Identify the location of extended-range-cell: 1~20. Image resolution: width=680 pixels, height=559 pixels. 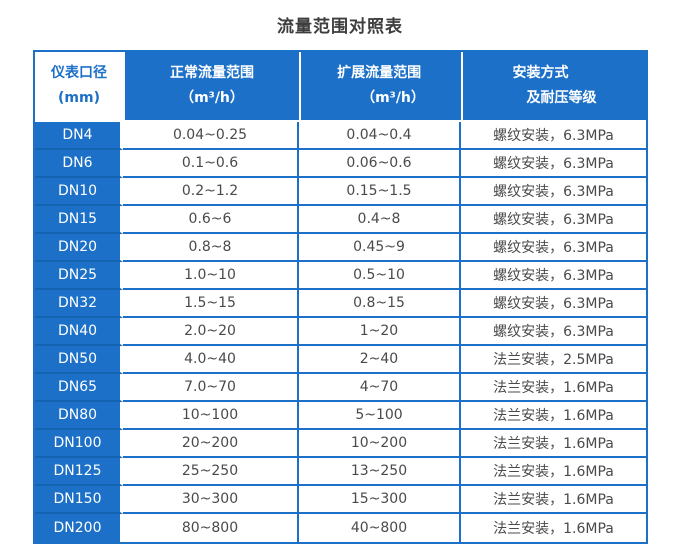
(380, 332).